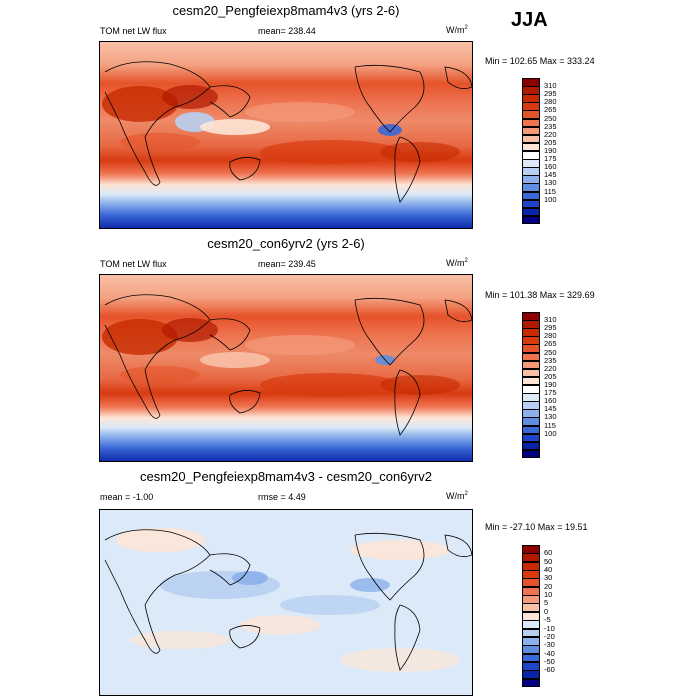 The image size is (700, 700). I want to click on panel-2-map, so click(286, 368).